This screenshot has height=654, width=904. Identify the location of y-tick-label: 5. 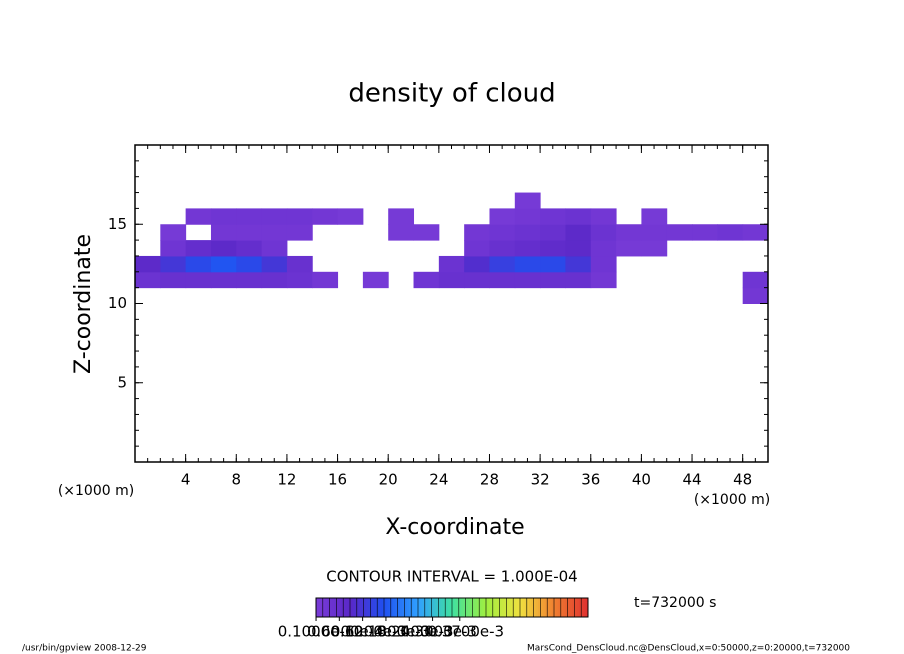
(122, 382).